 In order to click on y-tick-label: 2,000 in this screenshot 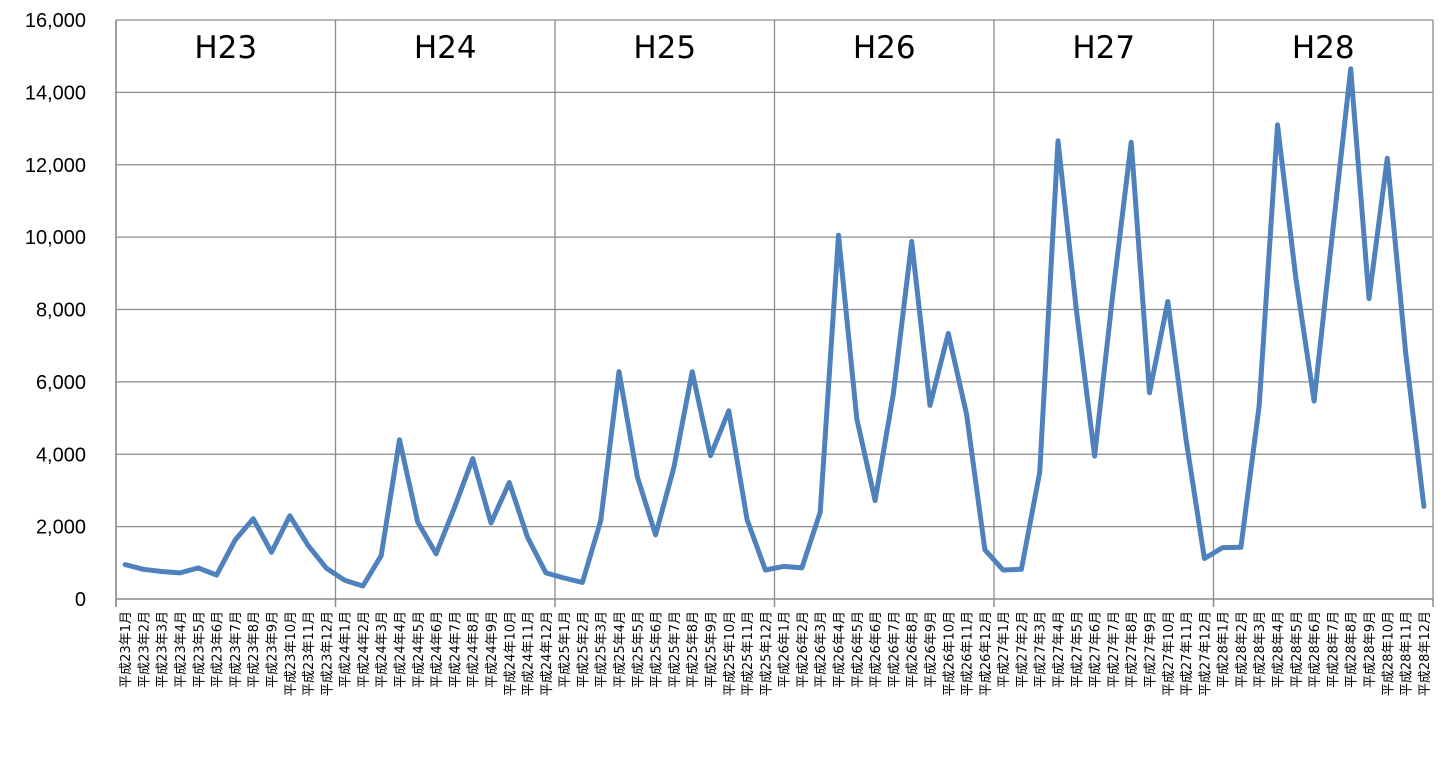, I will do `click(61, 528)`.